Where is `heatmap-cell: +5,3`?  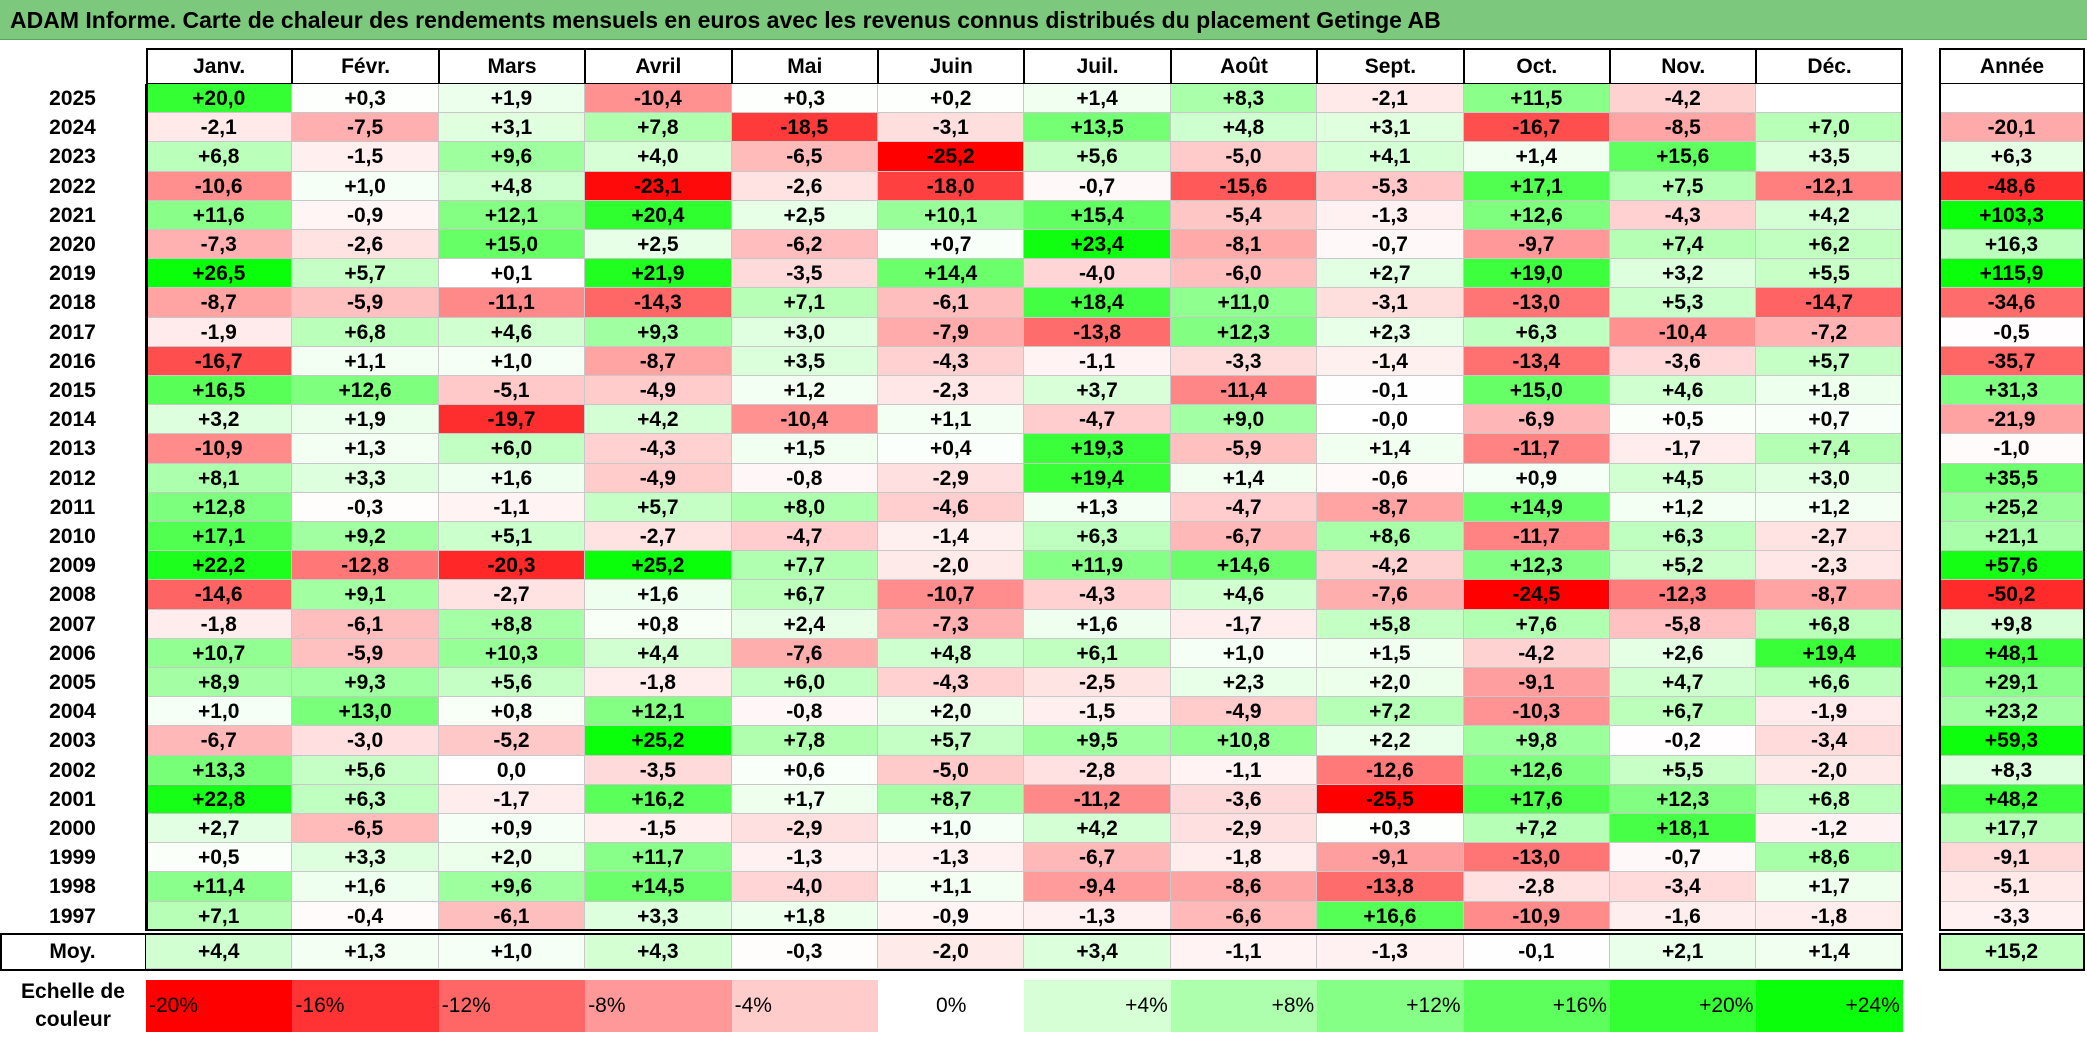 heatmap-cell: +5,3 is located at coordinates (1683, 303).